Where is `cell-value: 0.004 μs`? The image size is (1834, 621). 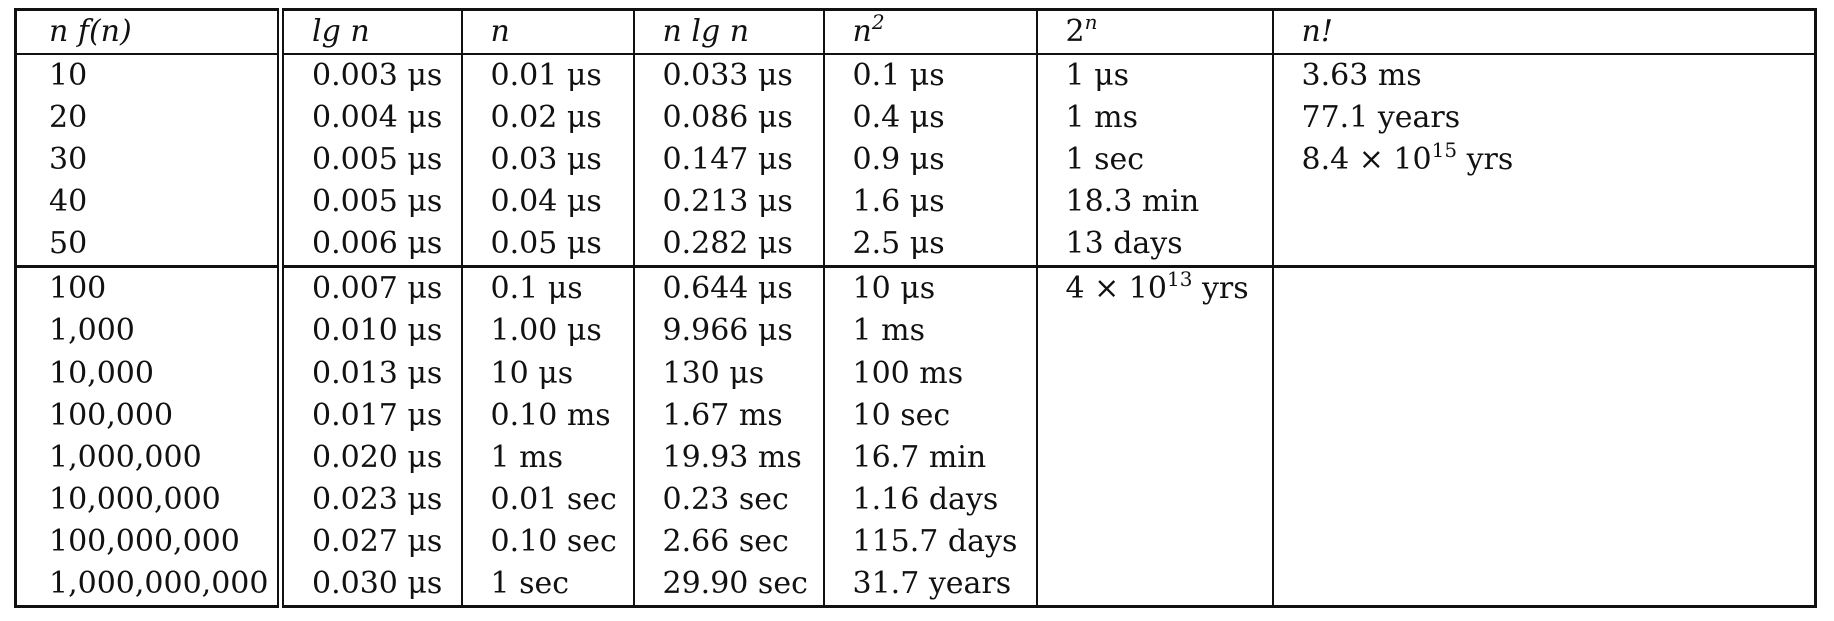
cell-value: 0.004 μs is located at coordinates (377, 118).